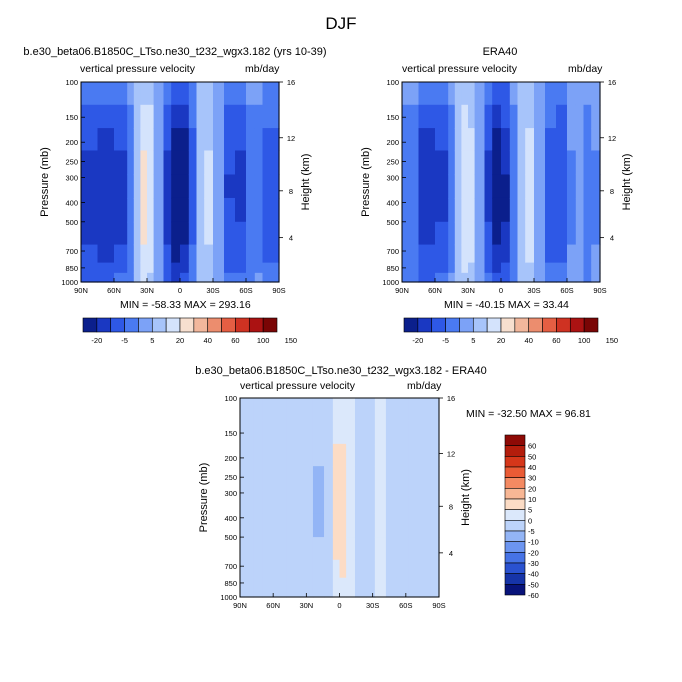 This screenshot has height=682, width=682. I want to click on x-tick-label: 30S, so click(372, 605).